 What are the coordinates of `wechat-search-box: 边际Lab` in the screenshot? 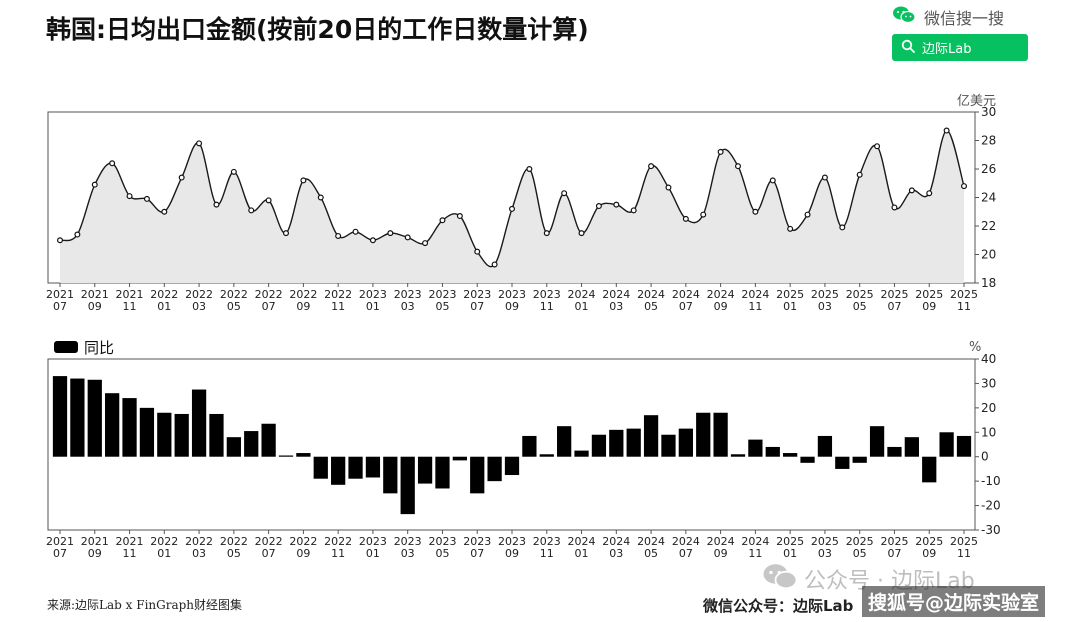 It's located at (960, 47).